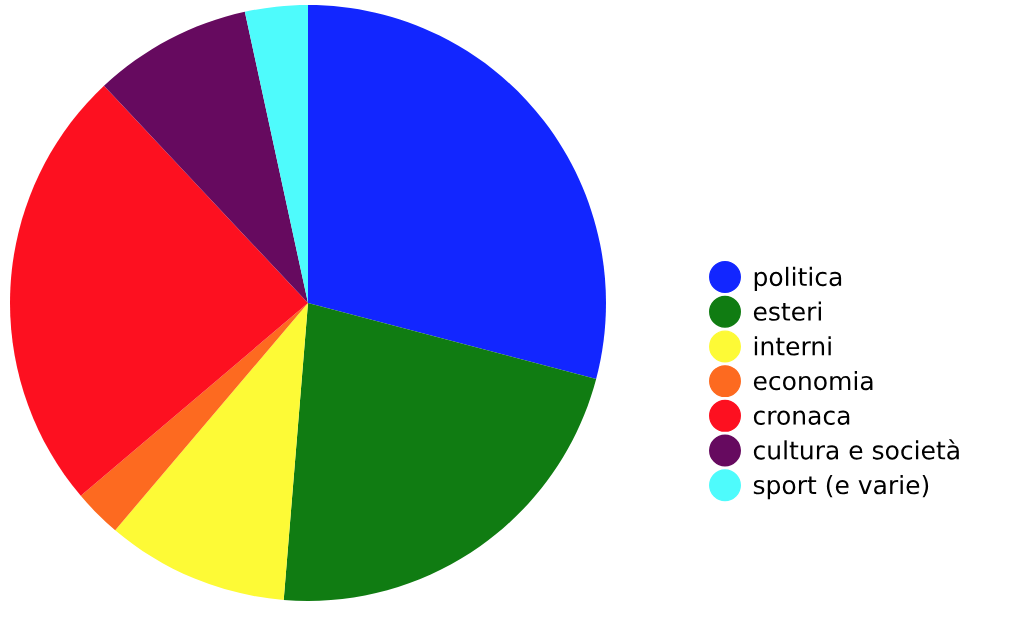 Image resolution: width=1024 pixels, height=618 pixels. What do you see at coordinates (856, 449) in the screenshot?
I see `legend-label: cultura e società` at bounding box center [856, 449].